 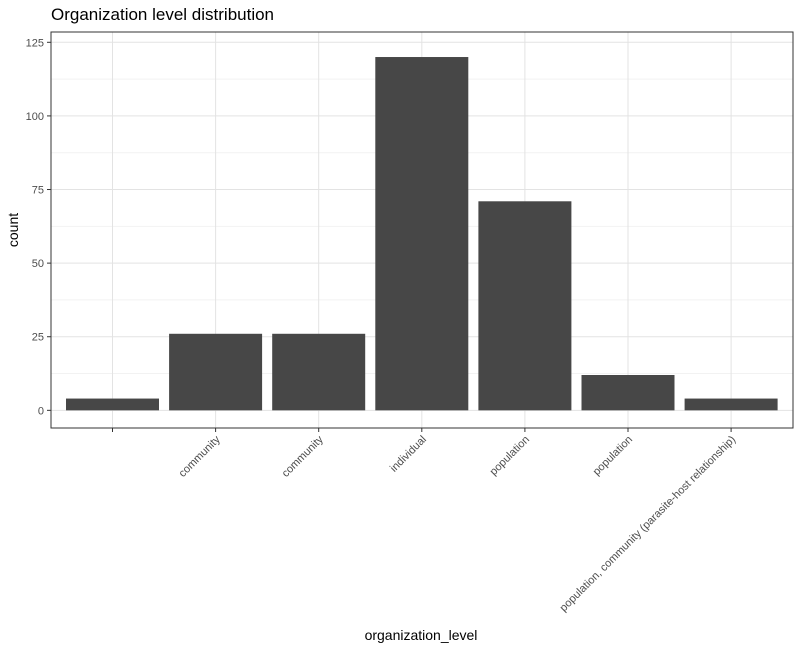 What do you see at coordinates (162, 14) in the screenshot?
I see `chart-title: Organization level distribution` at bounding box center [162, 14].